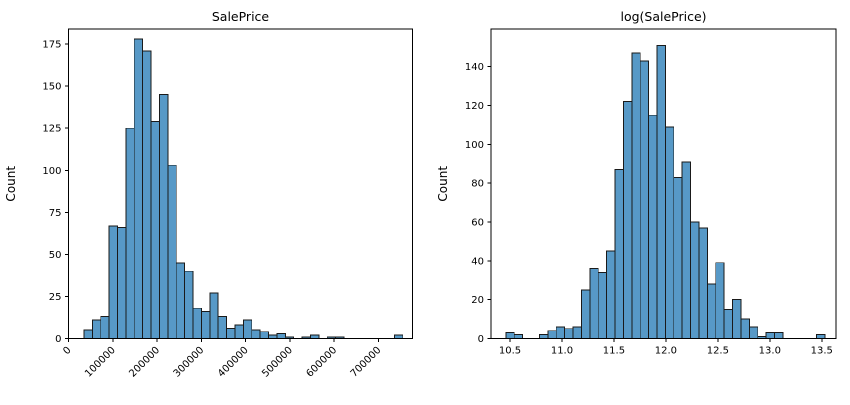  What do you see at coordinates (51, 87) in the screenshot?
I see `y-tick-label: 150` at bounding box center [51, 87].